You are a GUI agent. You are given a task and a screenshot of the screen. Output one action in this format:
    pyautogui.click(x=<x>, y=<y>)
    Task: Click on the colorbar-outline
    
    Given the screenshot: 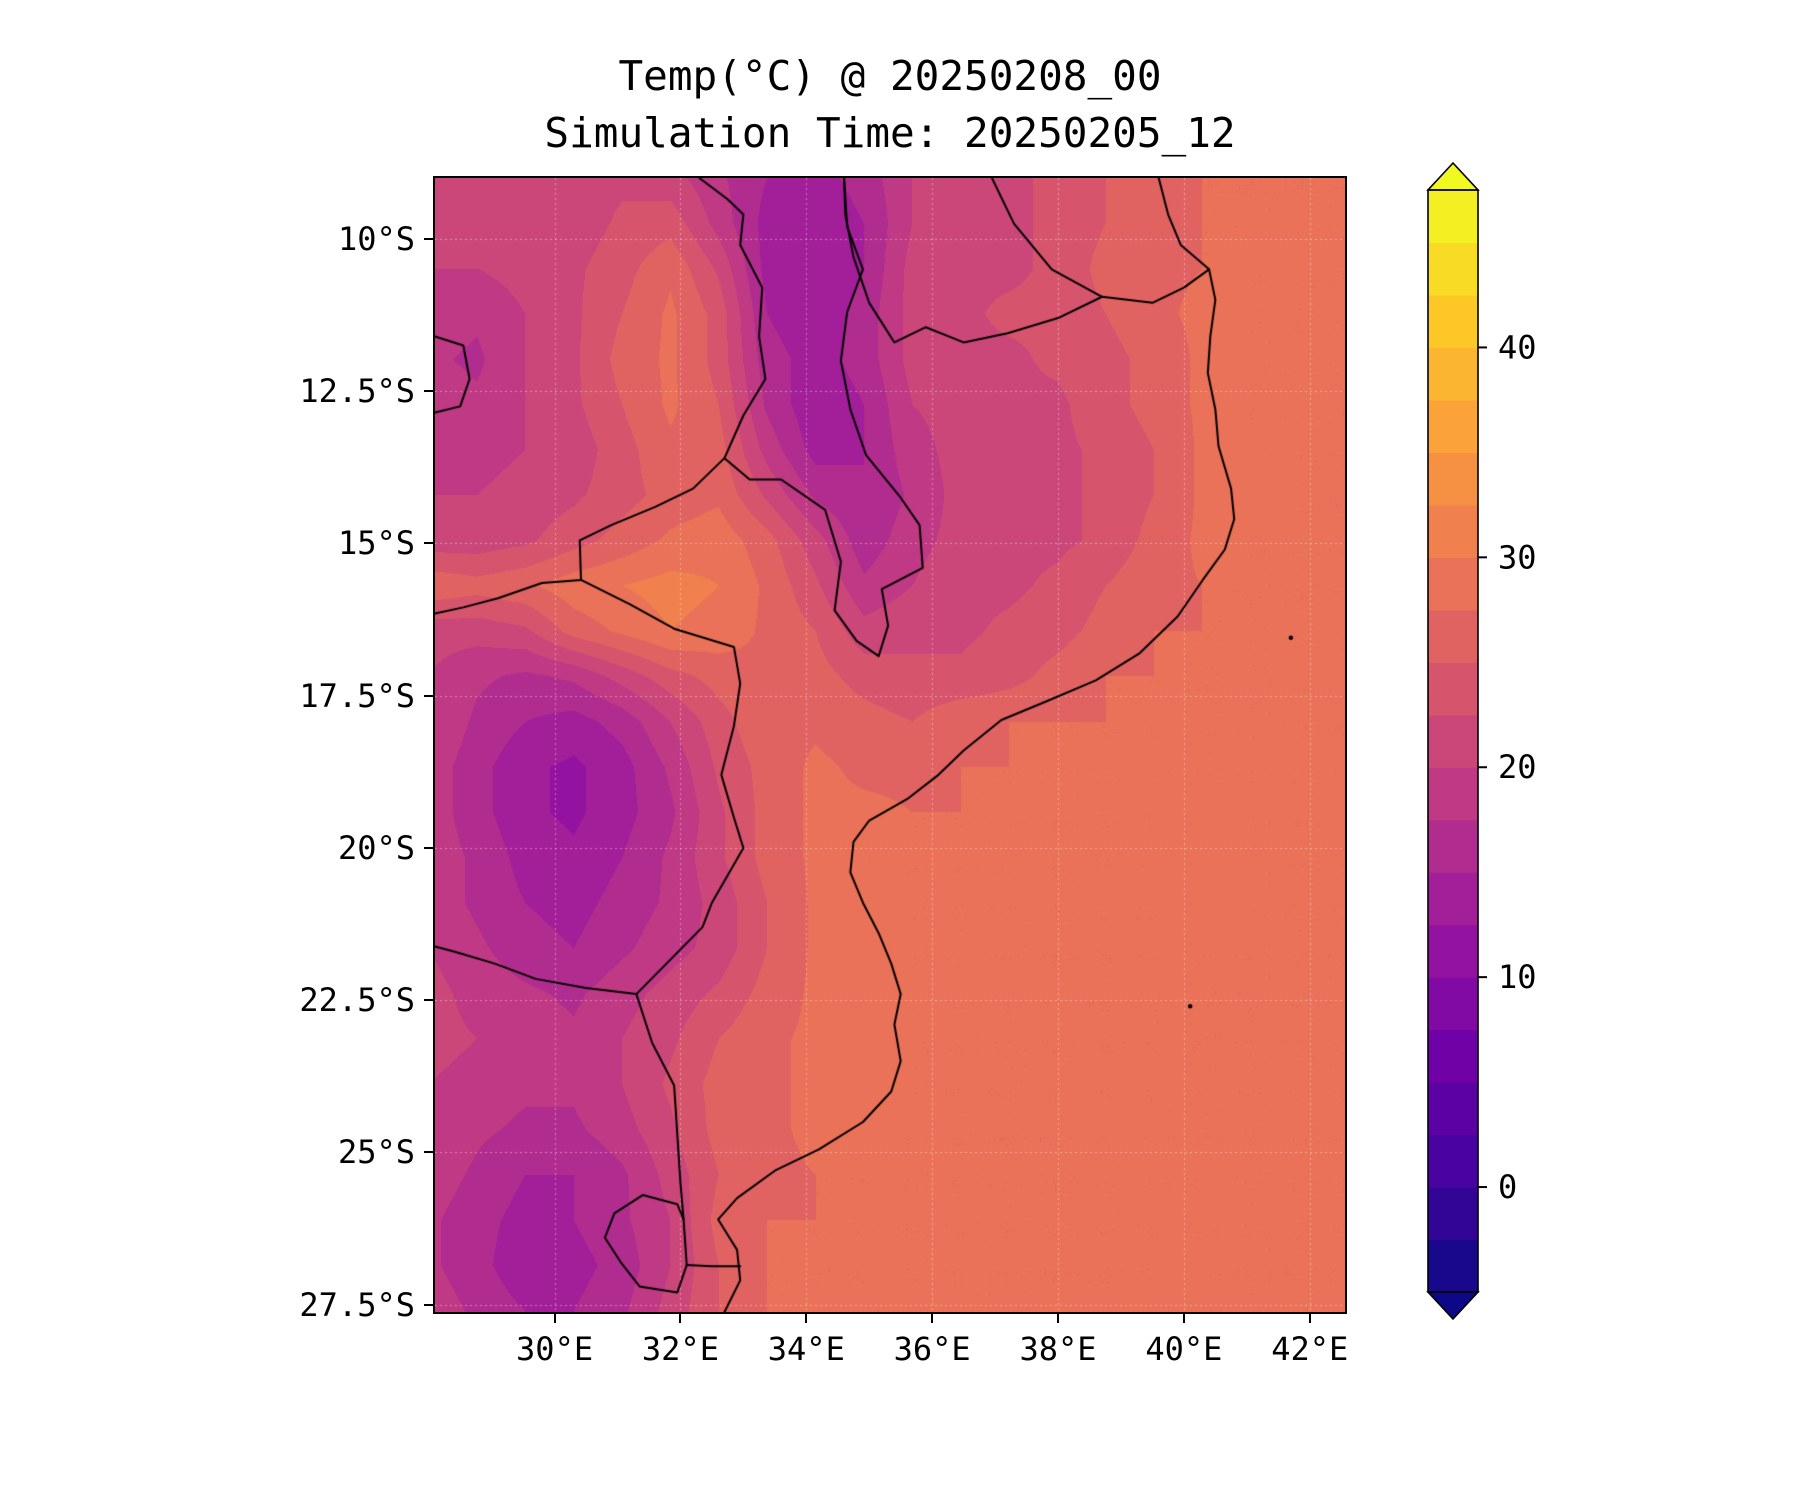 What is the action you would take?
    pyautogui.click(x=1453, y=741)
    